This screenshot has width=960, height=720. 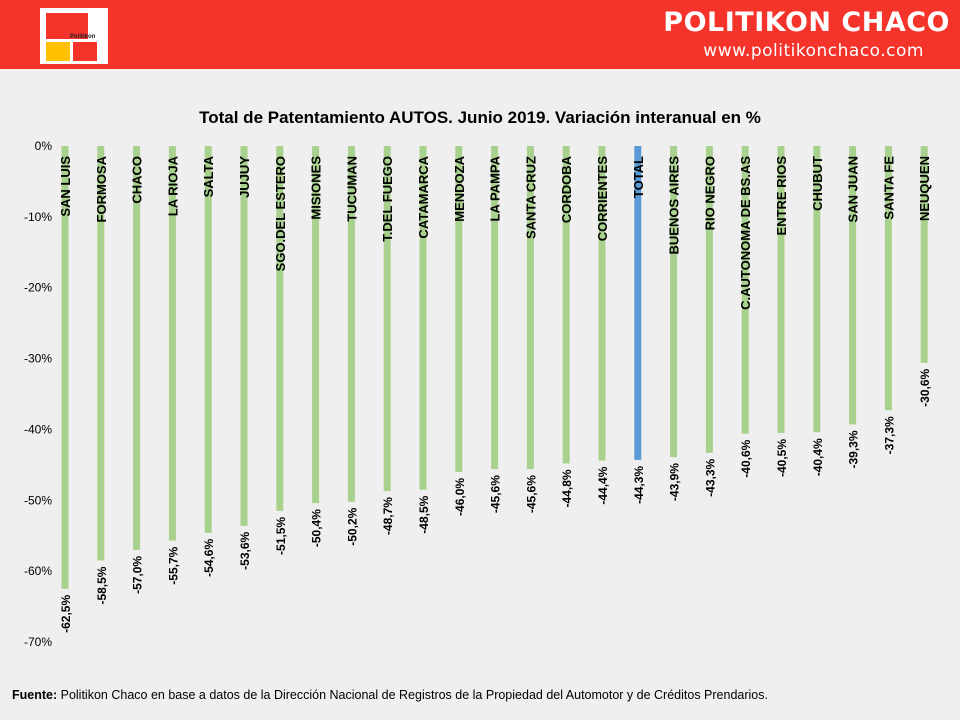 What do you see at coordinates (602, 199) in the screenshot?
I see `category-label: CORRIENTES` at bounding box center [602, 199].